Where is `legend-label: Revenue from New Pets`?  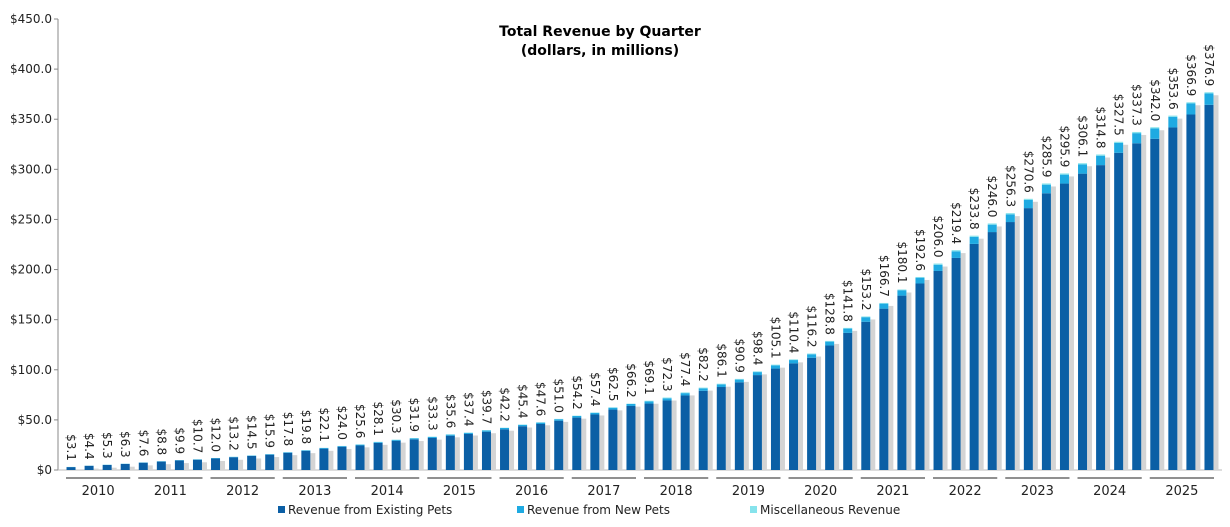
legend-label: Revenue from New Pets is located at coordinates (598, 510).